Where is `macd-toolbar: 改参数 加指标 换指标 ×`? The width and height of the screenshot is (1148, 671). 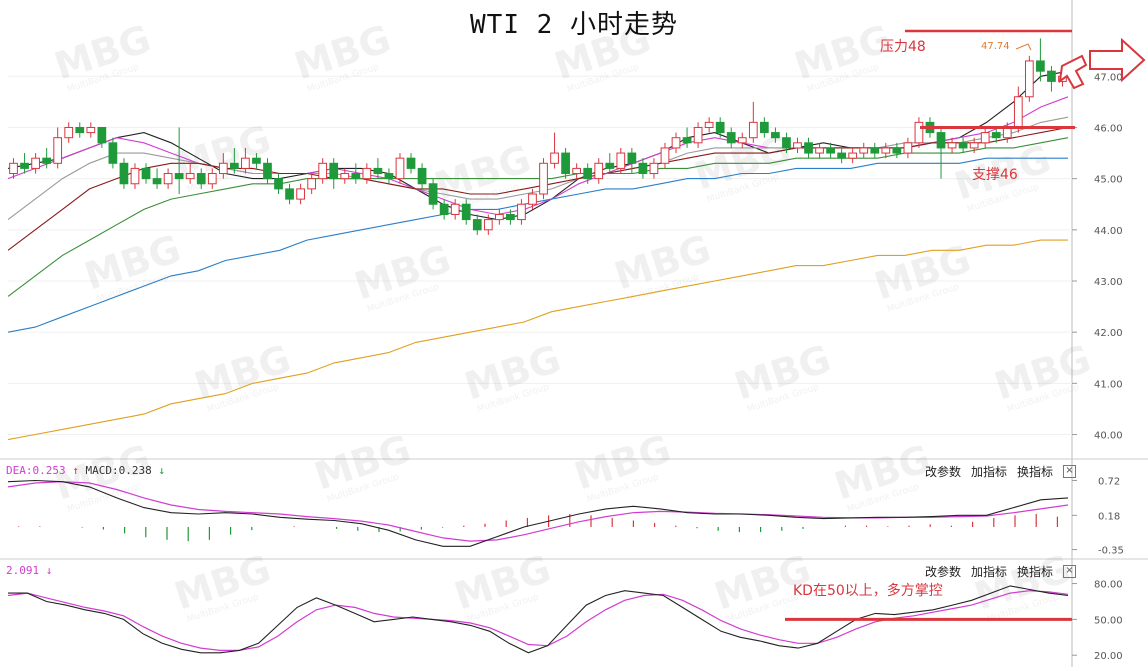
macd-toolbar: 改参数 加指标 换指标 × is located at coordinates (1000, 471).